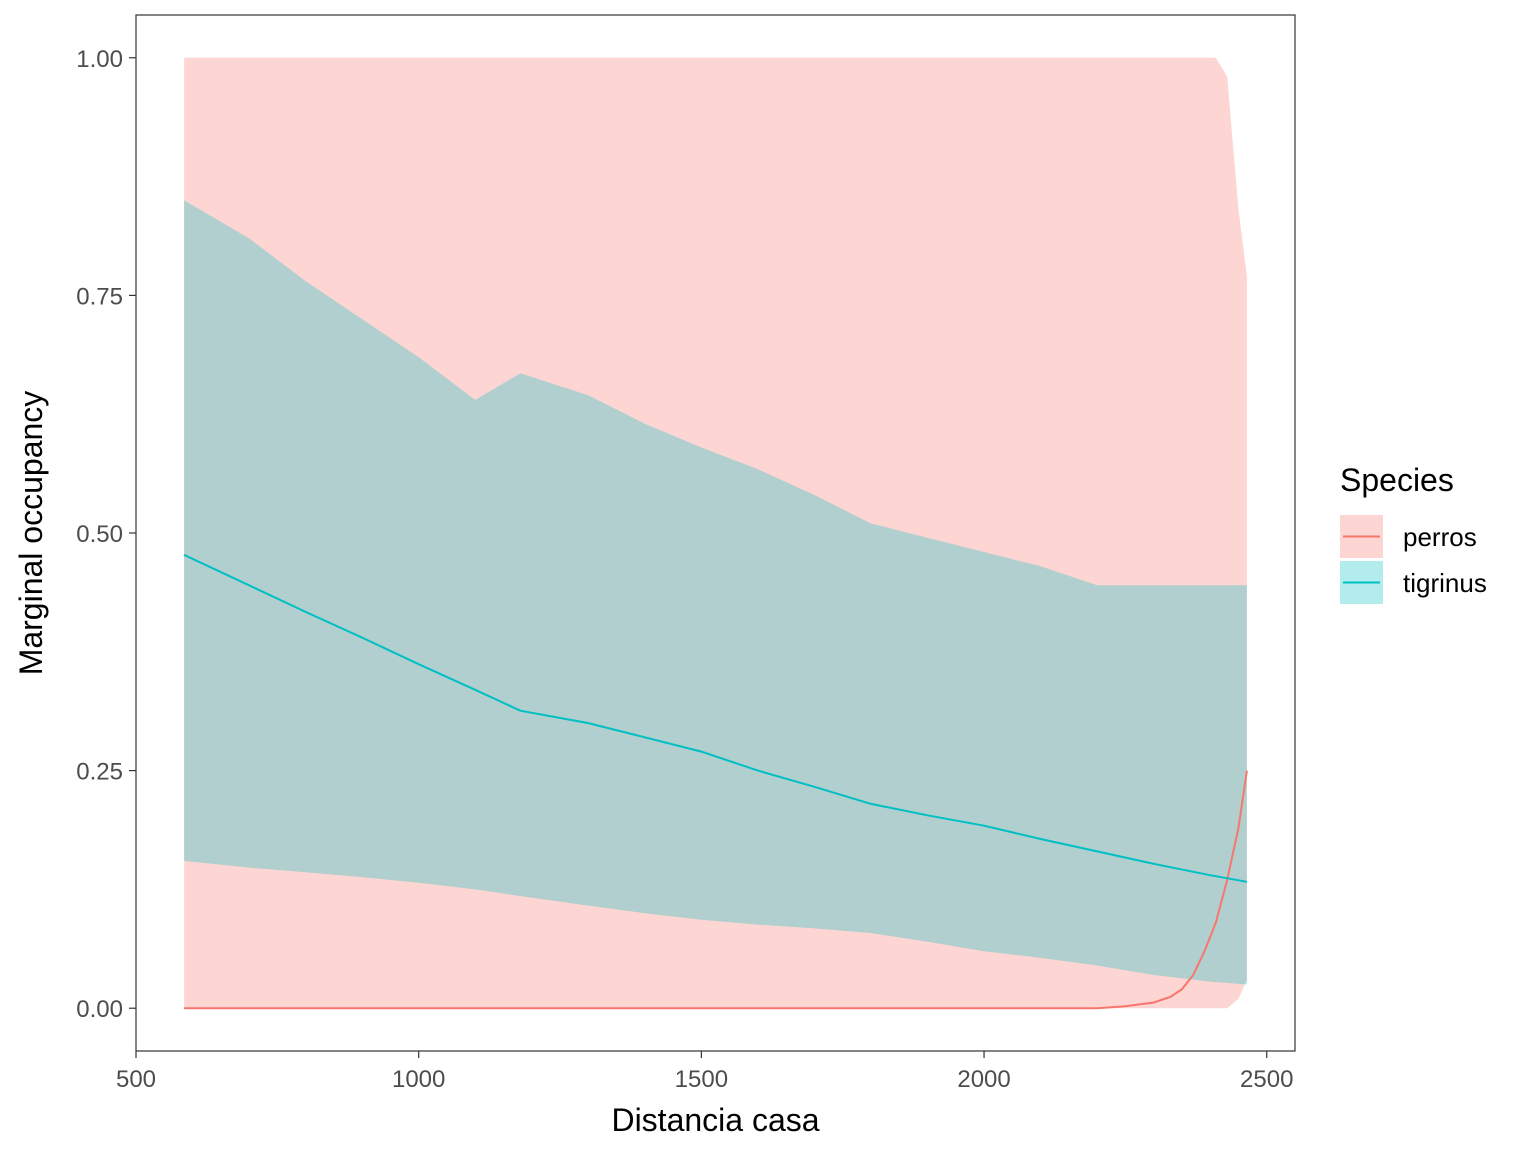 The width and height of the screenshot is (1536, 1152). What do you see at coordinates (31, 533) in the screenshot?
I see `y-axis-title: Marginal occupancy` at bounding box center [31, 533].